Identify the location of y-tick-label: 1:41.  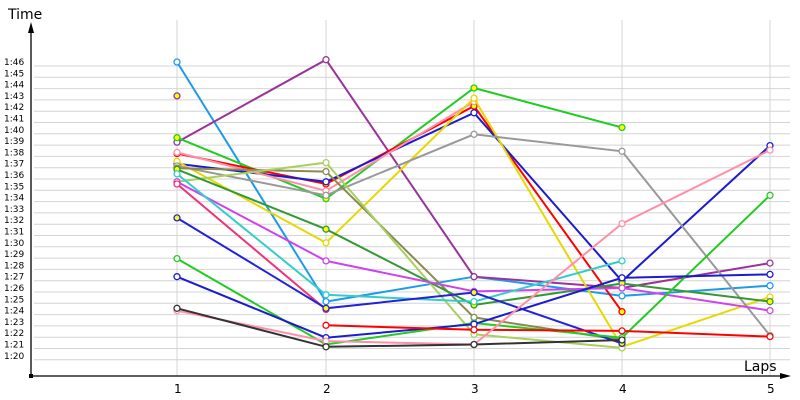
(14, 120).